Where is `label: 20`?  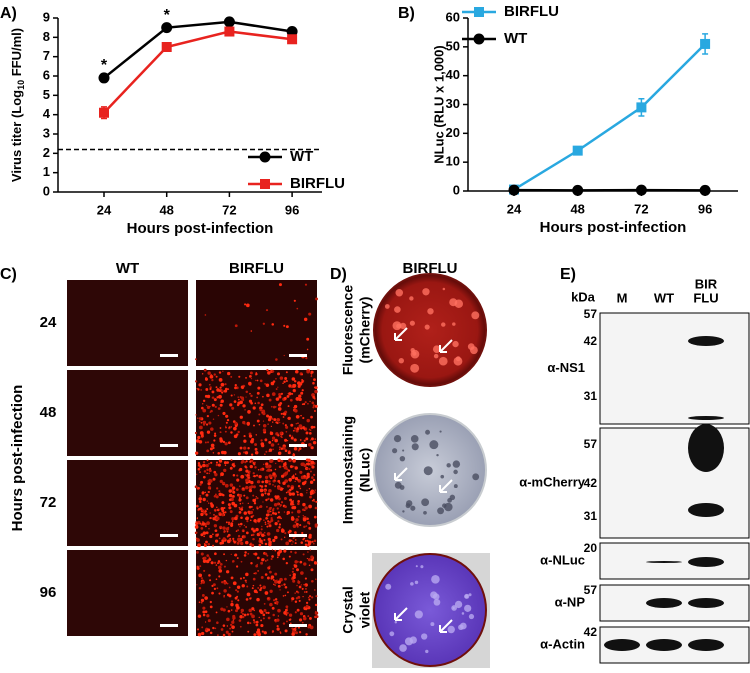
label: 20 is located at coordinates (453, 132).